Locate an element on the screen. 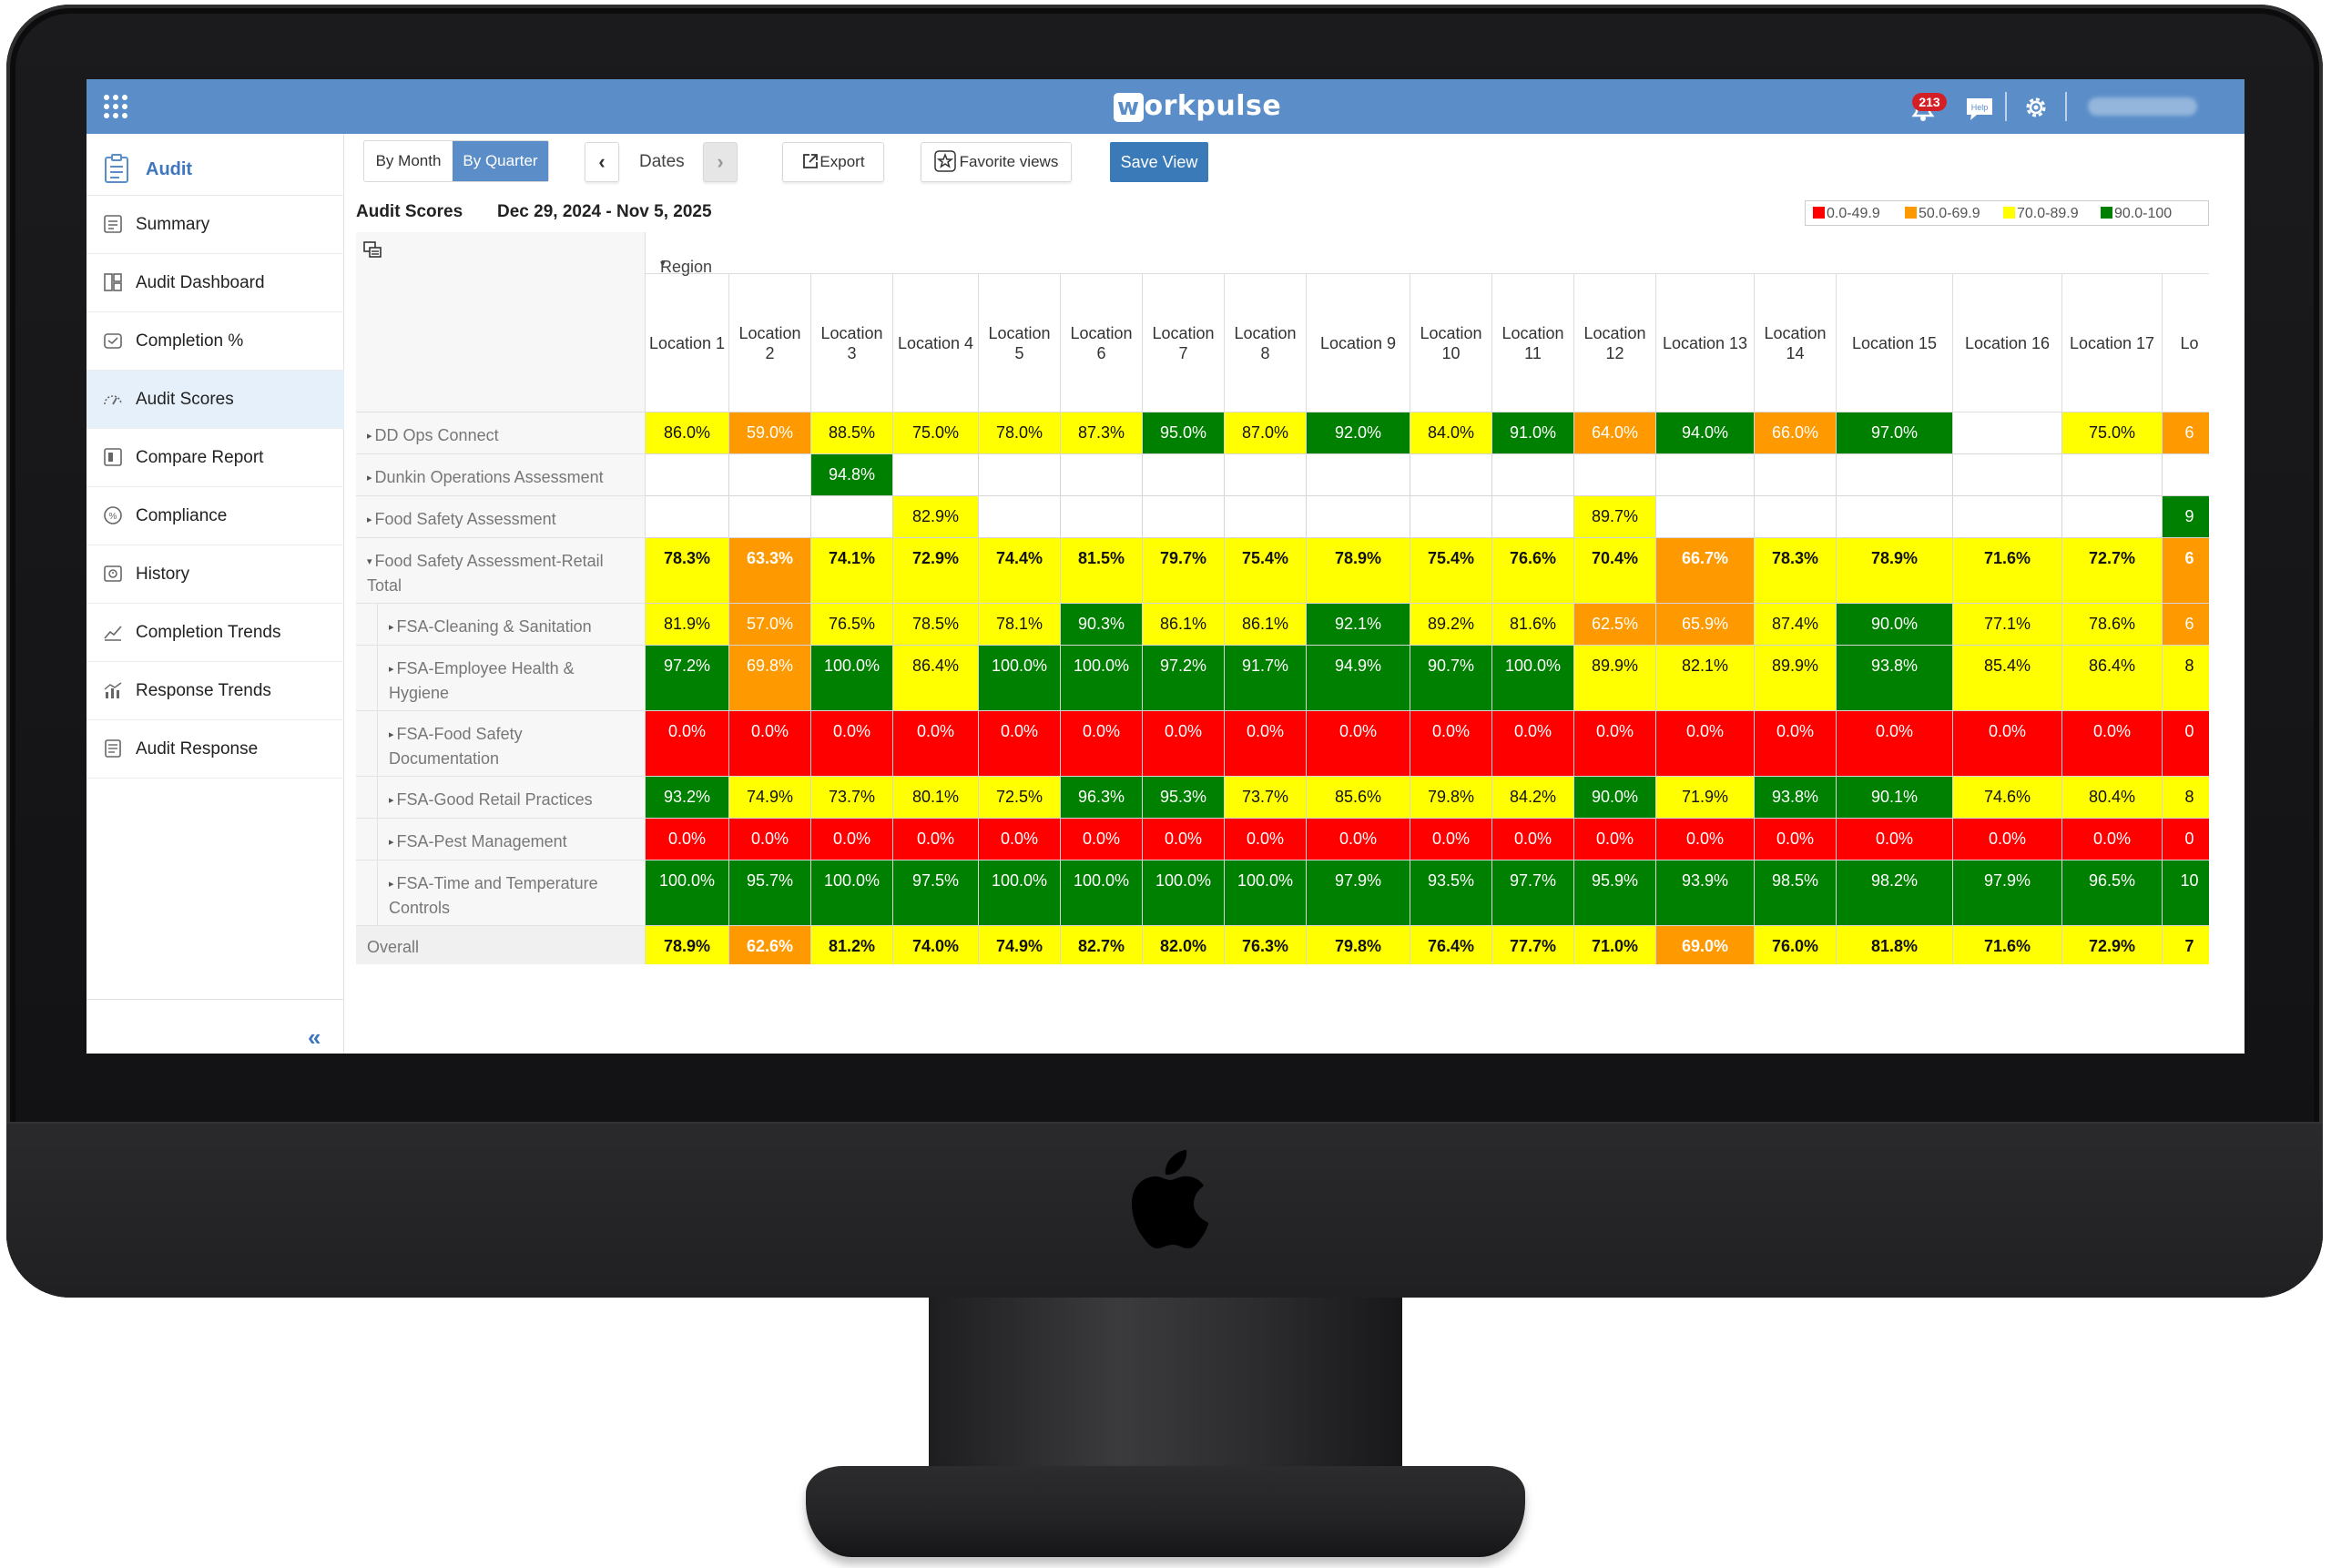 The width and height of the screenshot is (2331, 1568). score-cell: 75.0% is located at coordinates (936, 433).